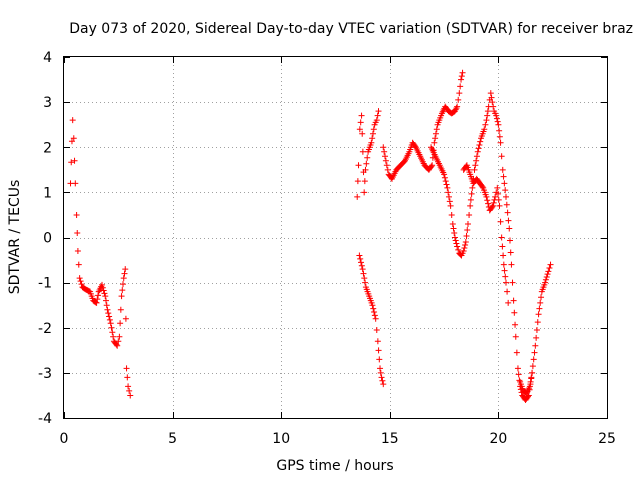 The height and width of the screenshot is (485, 640). I want to click on y-tick-label: -1, so click(45, 284).